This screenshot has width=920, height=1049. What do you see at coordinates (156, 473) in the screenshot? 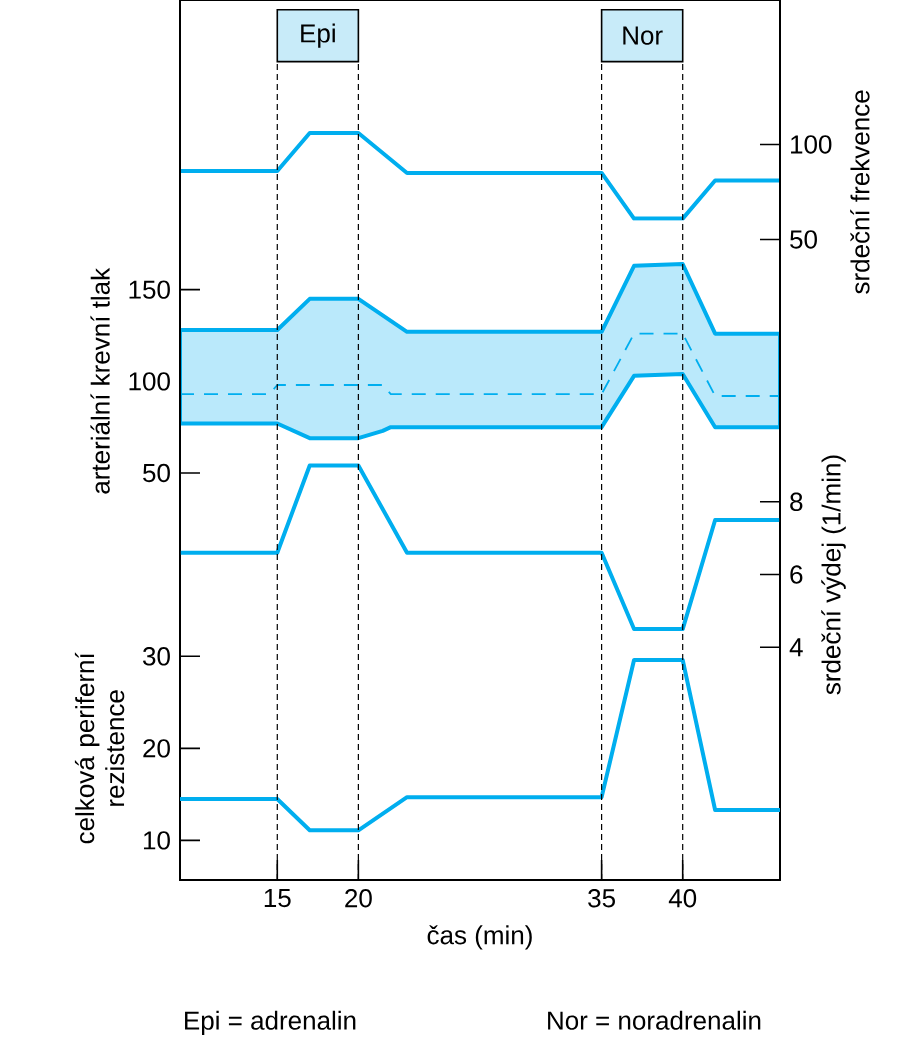
I see `y-tick-label: 50` at bounding box center [156, 473].